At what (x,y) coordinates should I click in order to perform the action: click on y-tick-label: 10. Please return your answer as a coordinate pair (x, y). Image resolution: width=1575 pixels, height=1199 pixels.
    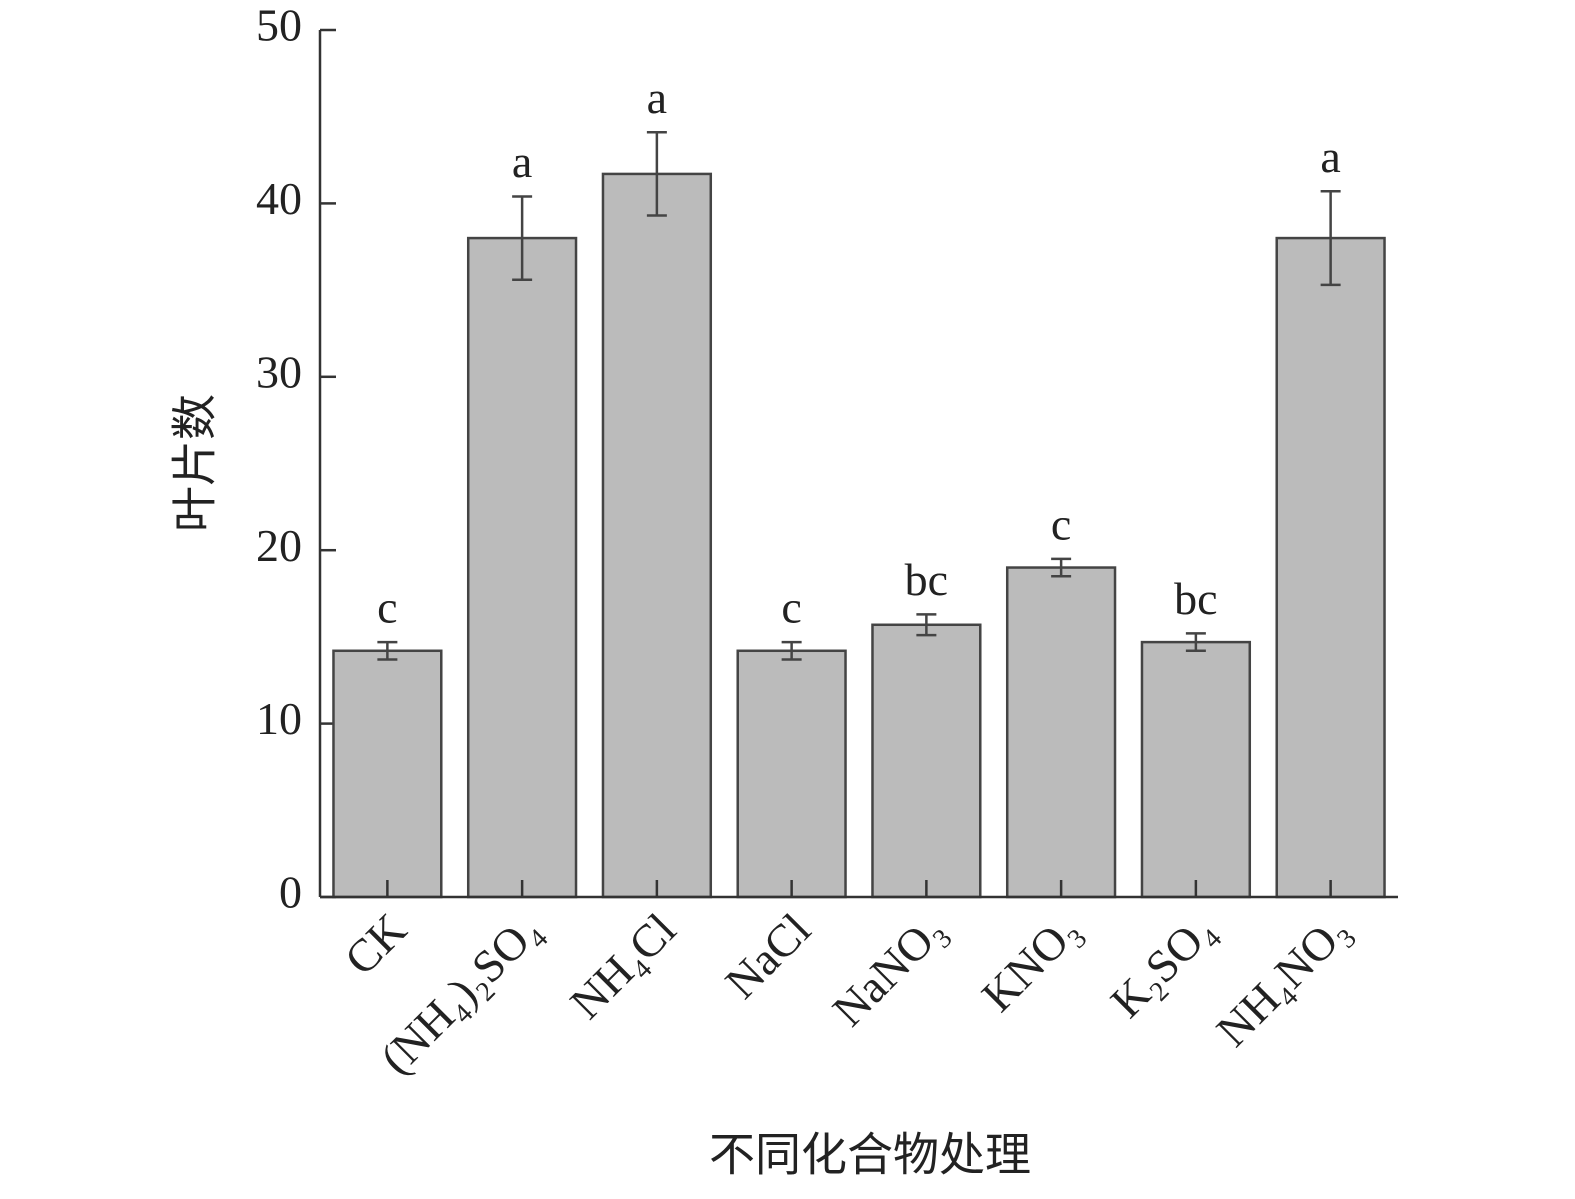
    Looking at the image, I should click on (279, 718).